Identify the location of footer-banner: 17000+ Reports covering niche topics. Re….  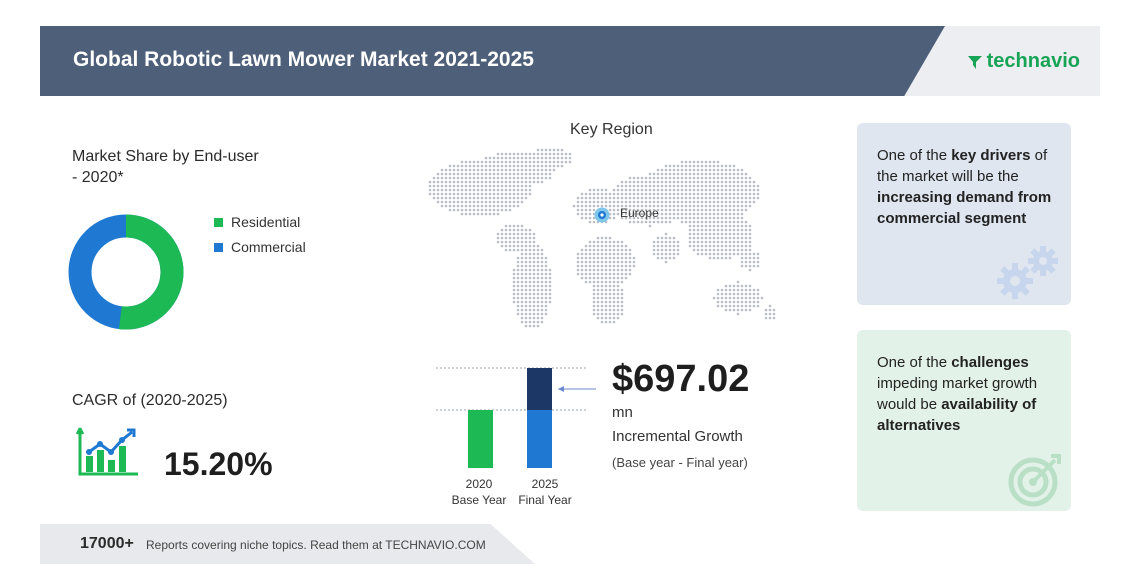
(287, 544).